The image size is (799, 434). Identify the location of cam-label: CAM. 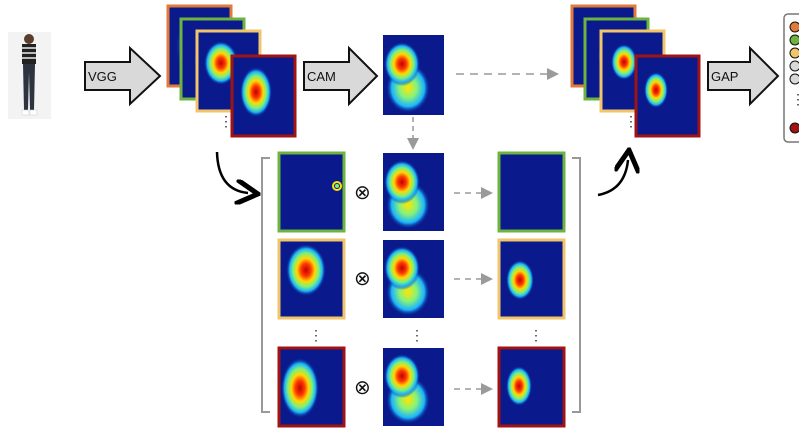
(321, 76).